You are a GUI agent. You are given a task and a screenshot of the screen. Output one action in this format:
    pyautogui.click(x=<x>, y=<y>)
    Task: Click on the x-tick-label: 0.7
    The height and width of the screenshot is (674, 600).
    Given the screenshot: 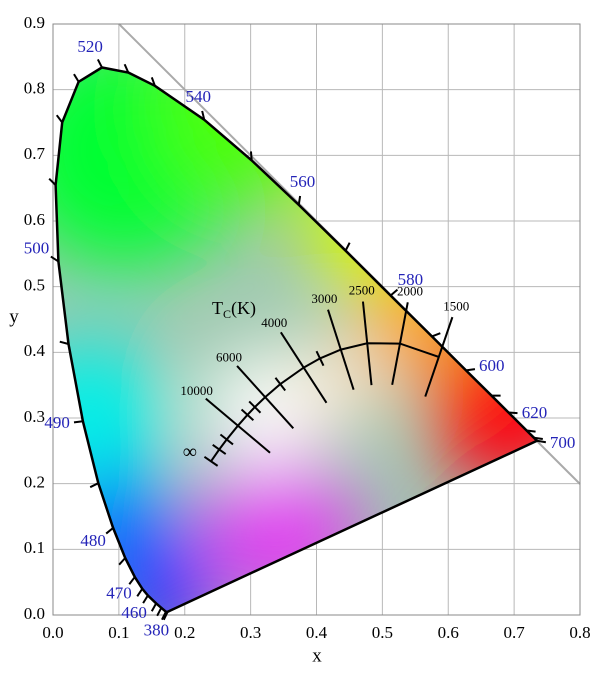 What is the action you would take?
    pyautogui.click(x=515, y=632)
    